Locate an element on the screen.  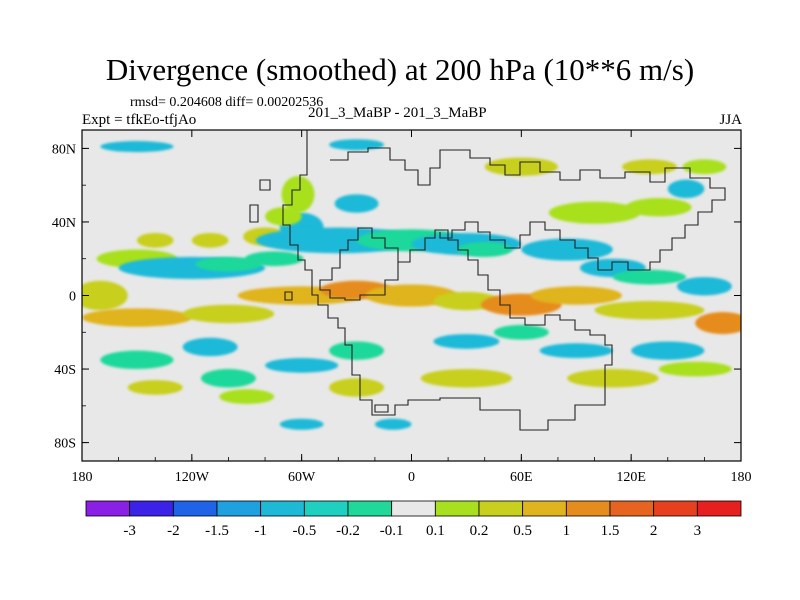
colorbar-label: -3 is located at coordinates (129, 531).